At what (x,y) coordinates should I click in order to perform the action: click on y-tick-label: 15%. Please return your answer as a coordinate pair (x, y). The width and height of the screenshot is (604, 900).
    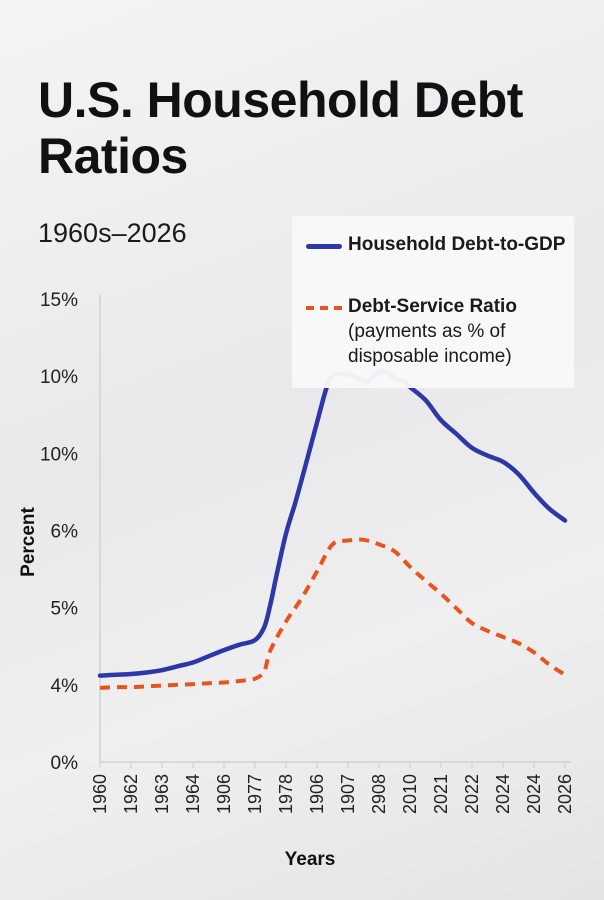
    Looking at the image, I should click on (59, 300).